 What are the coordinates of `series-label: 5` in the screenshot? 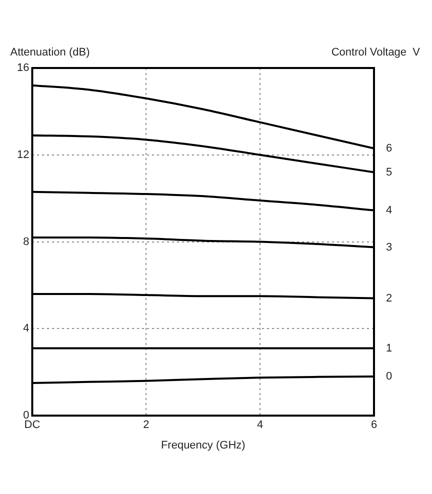 It's located at (389, 172).